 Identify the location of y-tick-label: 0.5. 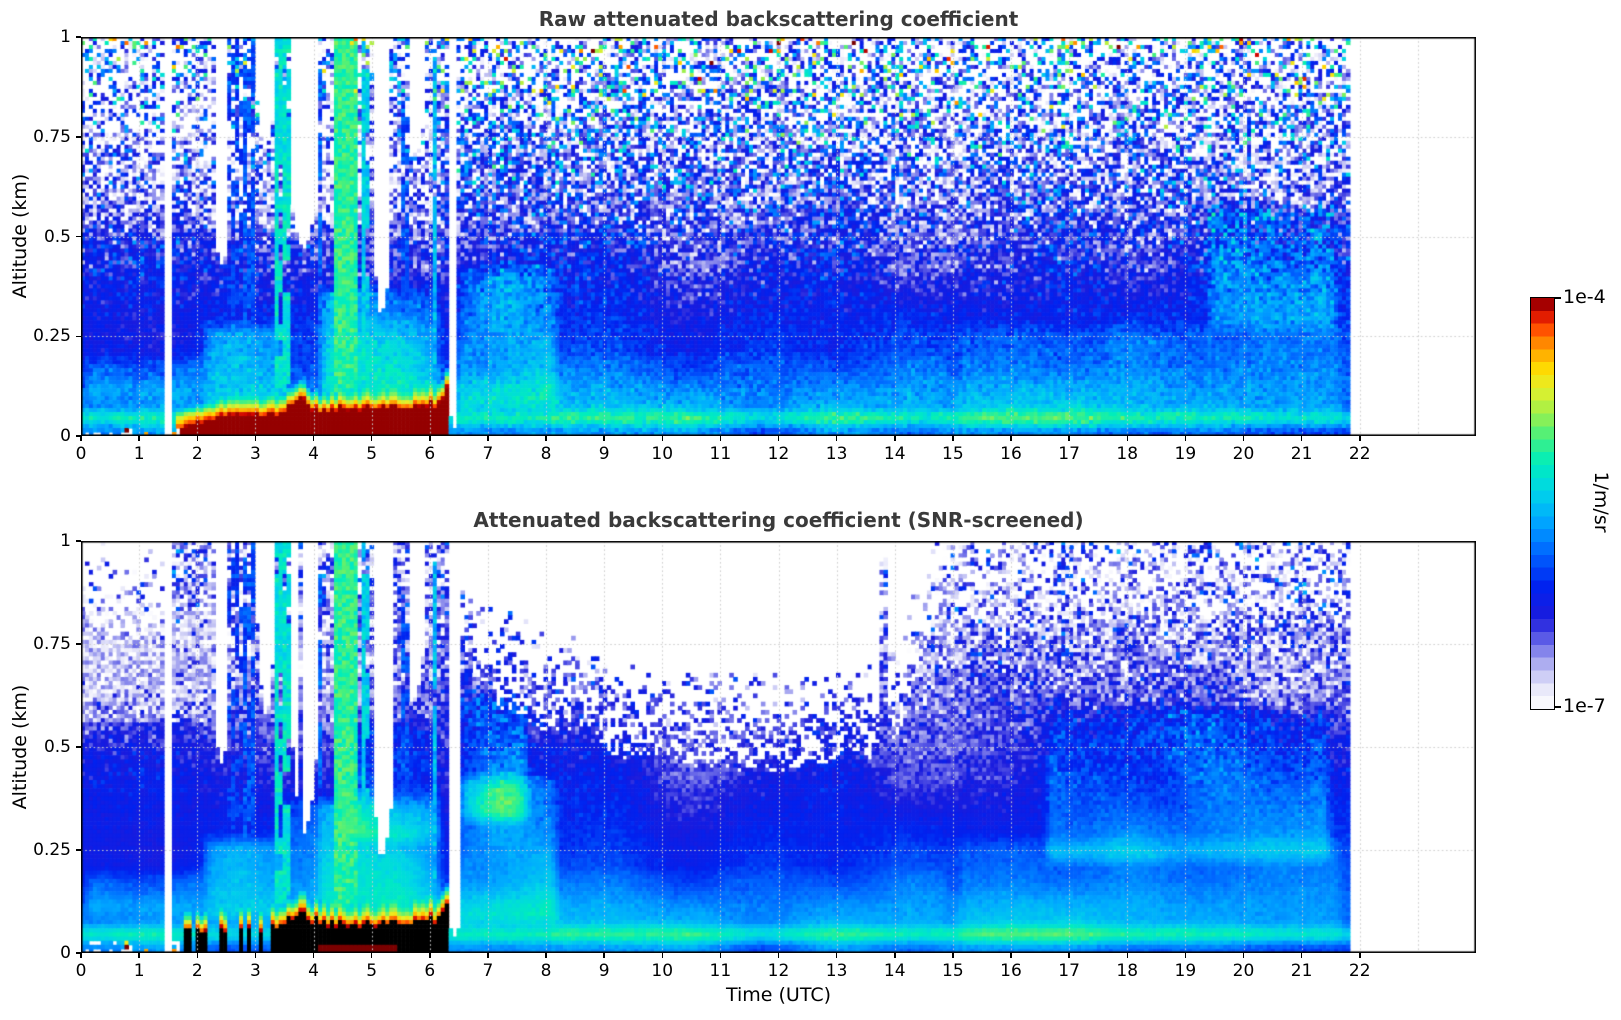
(57, 747).